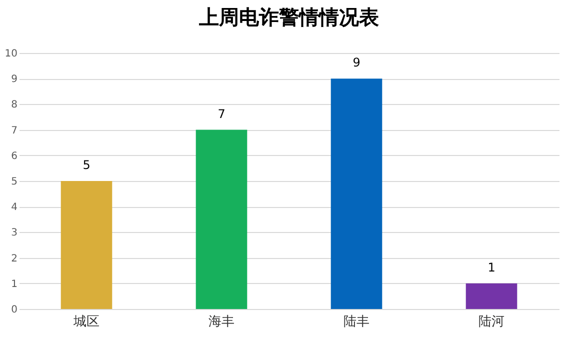 Image resolution: width=575 pixels, height=353 pixels. What do you see at coordinates (14, 258) in the screenshot?
I see `y-tick-label: 2` at bounding box center [14, 258].